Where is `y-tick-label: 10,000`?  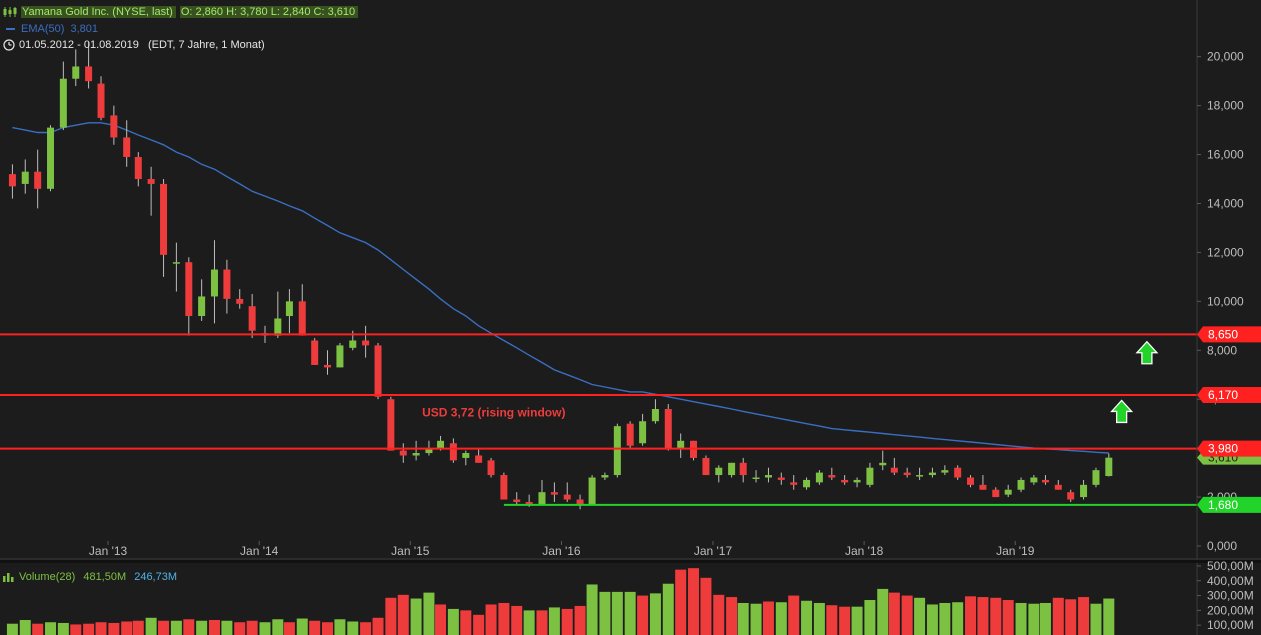 y-tick-label: 10,000 is located at coordinates (1225, 301).